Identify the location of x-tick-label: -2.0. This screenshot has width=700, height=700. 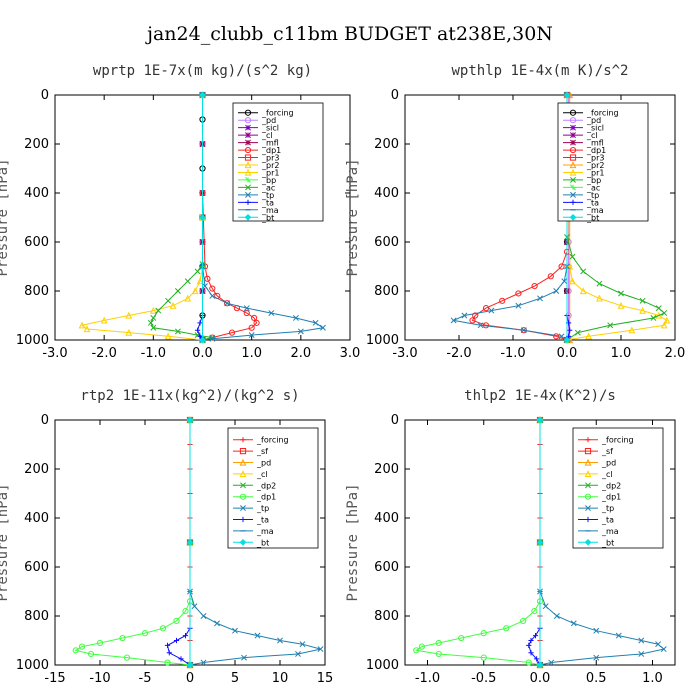
(103, 353).